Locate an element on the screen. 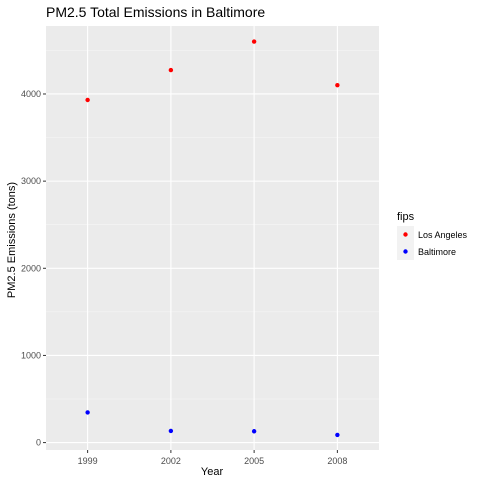  chart-title: PM2.5 Total Emissions in Baltimore is located at coordinates (155, 12).